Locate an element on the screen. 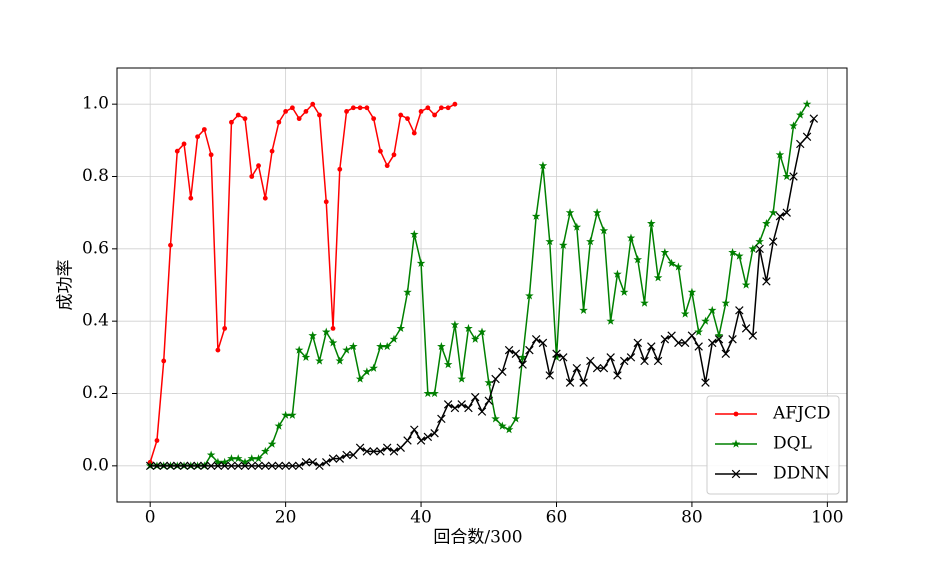  y-tick-label: 0.8 is located at coordinates (95, 176).